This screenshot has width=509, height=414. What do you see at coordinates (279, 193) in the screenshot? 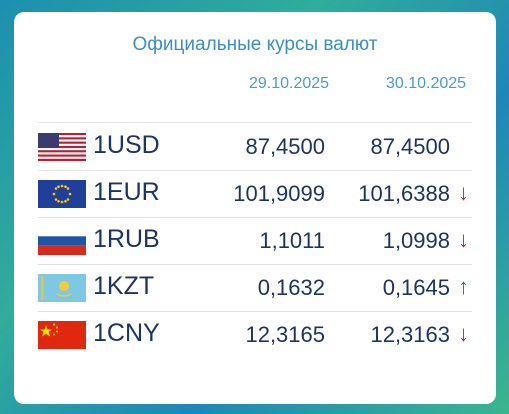
I see `rate-value: 101,9099` at bounding box center [279, 193].